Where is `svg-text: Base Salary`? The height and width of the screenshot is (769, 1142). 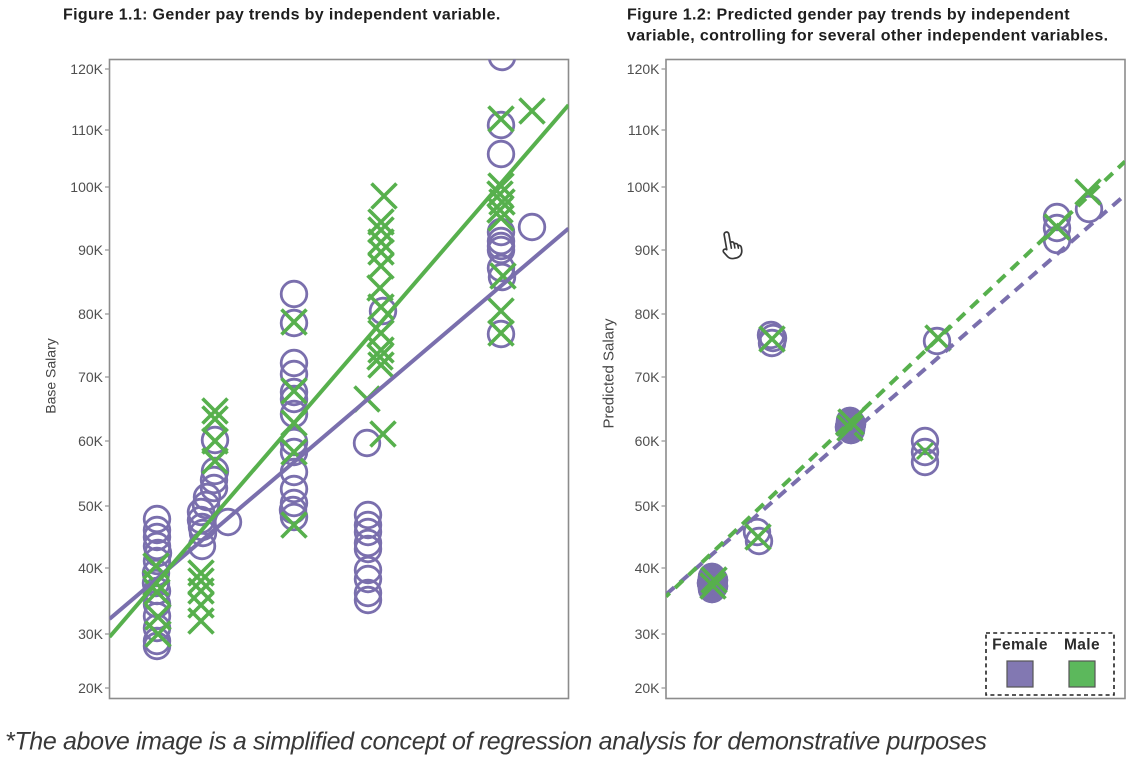 svg-text: Base Salary is located at coordinates (51, 375).